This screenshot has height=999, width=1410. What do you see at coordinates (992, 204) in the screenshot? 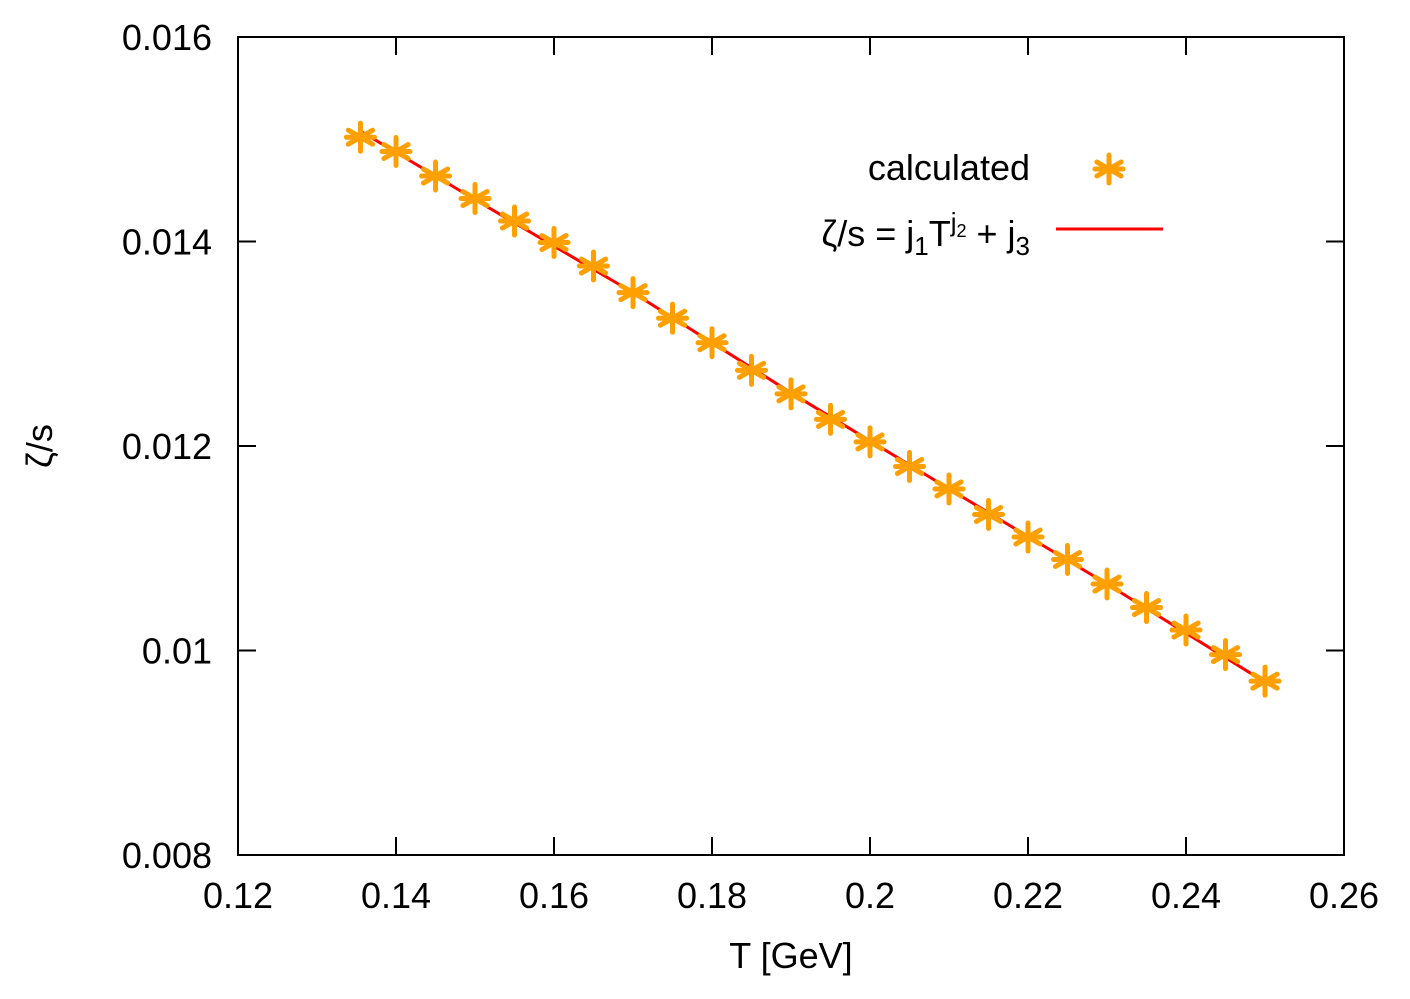
I see `legend: calculated ζ/s = j1Tj2 + j3` at bounding box center [992, 204].